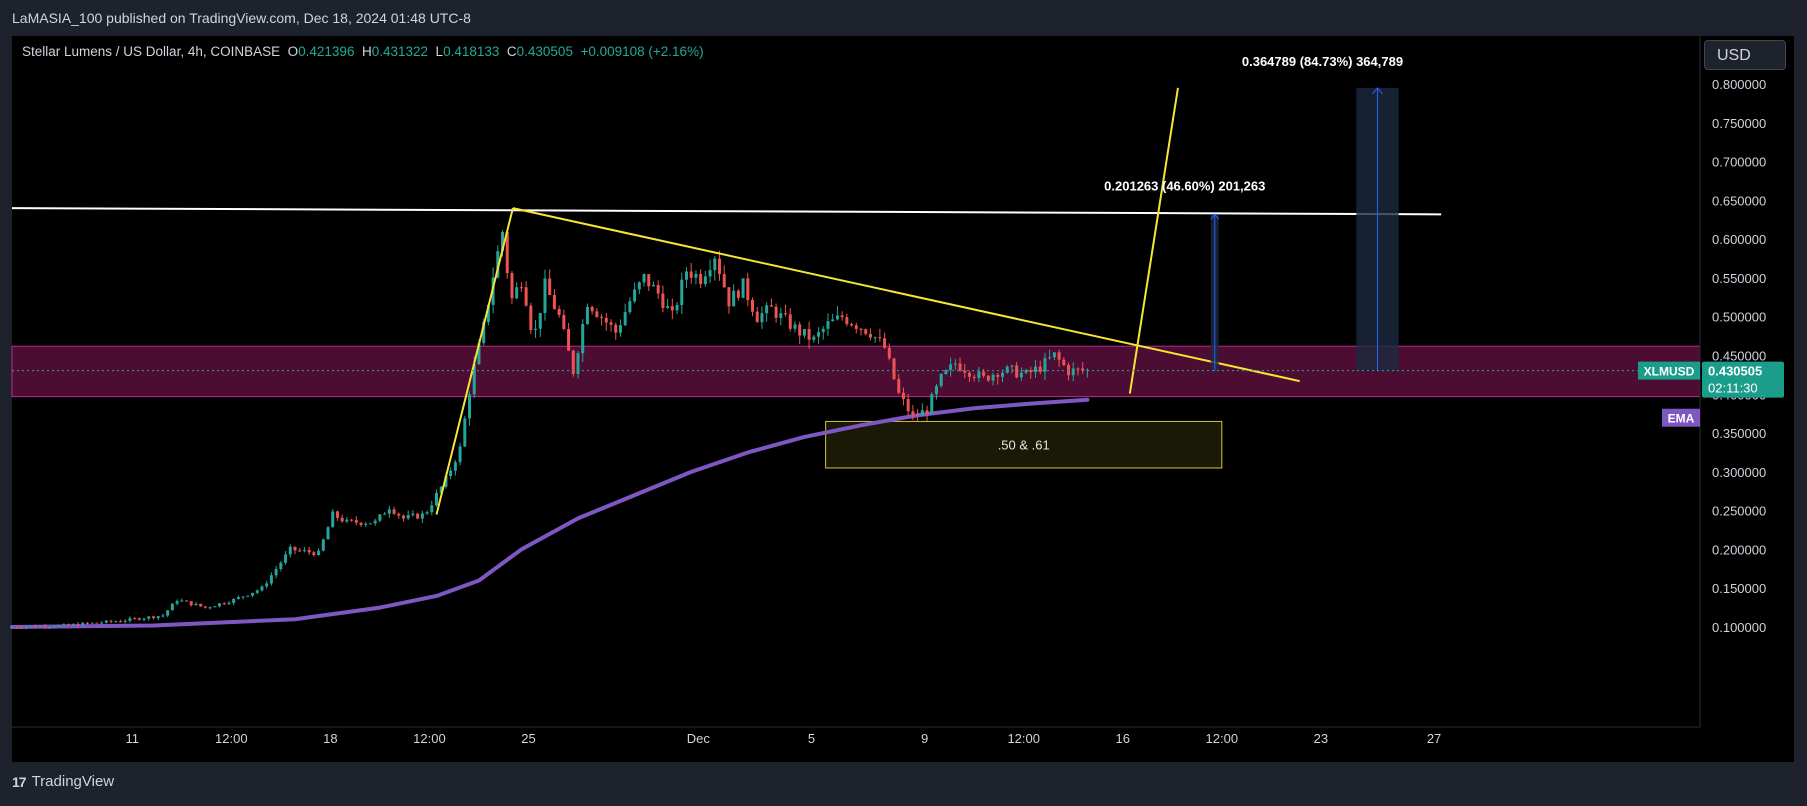  Describe the element at coordinates (1739, 511) in the screenshot. I see `y-tick-label: 0.250000` at that location.